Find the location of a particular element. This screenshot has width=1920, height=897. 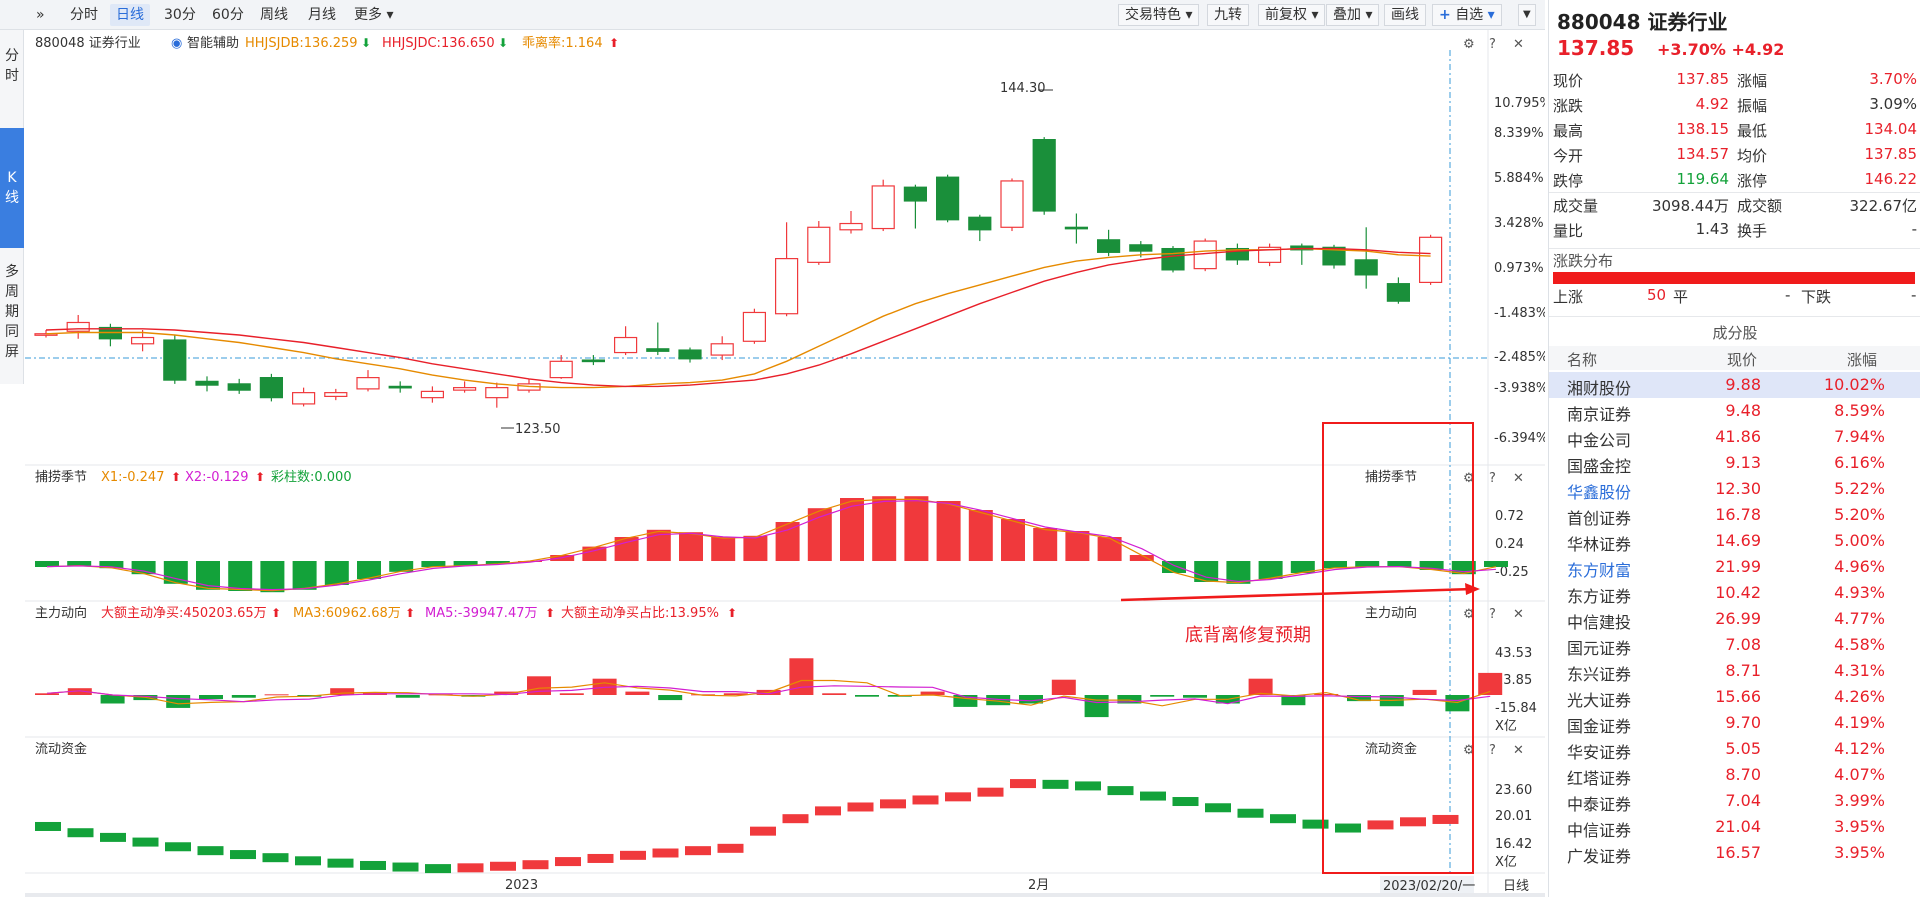

component-row: 广发证券 16.57 3.95% is located at coordinates (1734, 853).